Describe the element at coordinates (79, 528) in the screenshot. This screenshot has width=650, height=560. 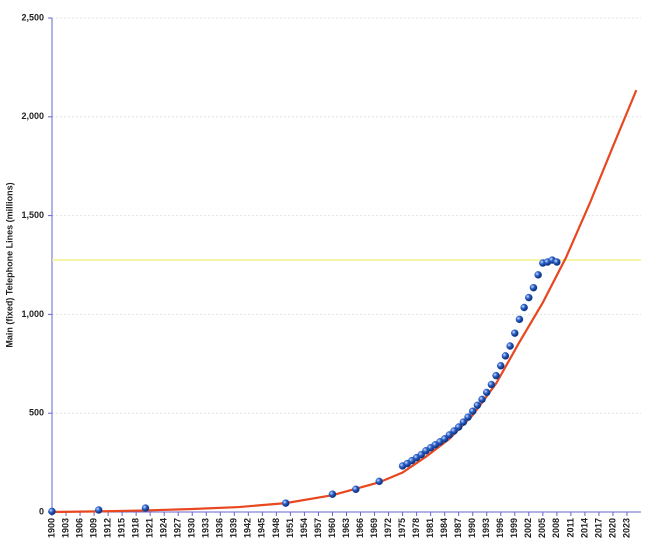
I see `x-tick-label: 1906` at that location.